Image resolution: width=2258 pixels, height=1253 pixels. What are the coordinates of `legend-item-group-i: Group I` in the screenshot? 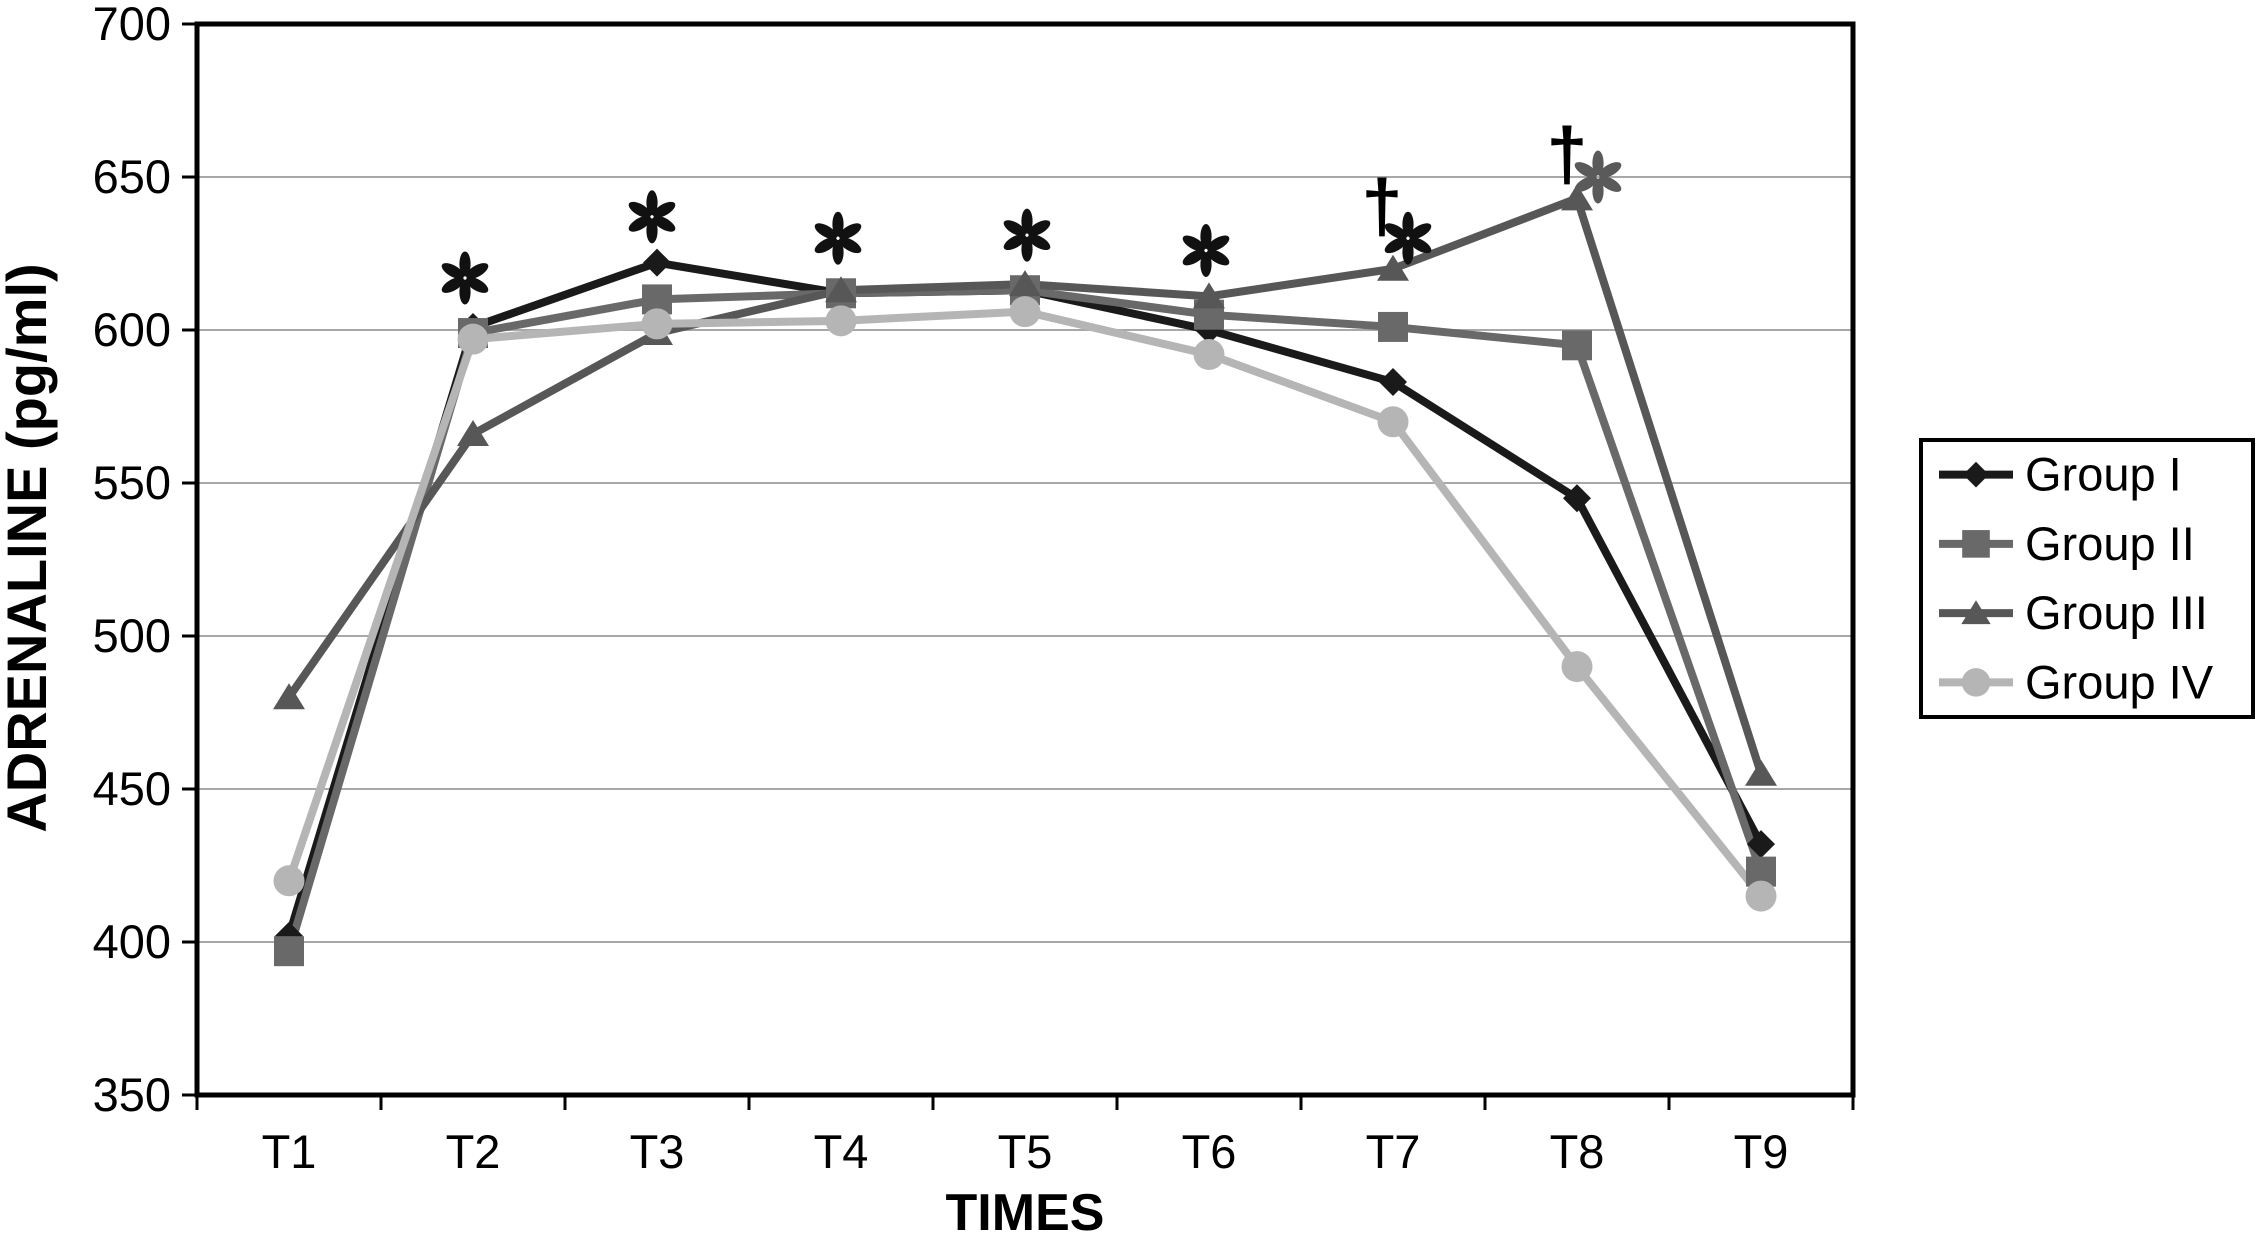 It's located at (2060, 474).